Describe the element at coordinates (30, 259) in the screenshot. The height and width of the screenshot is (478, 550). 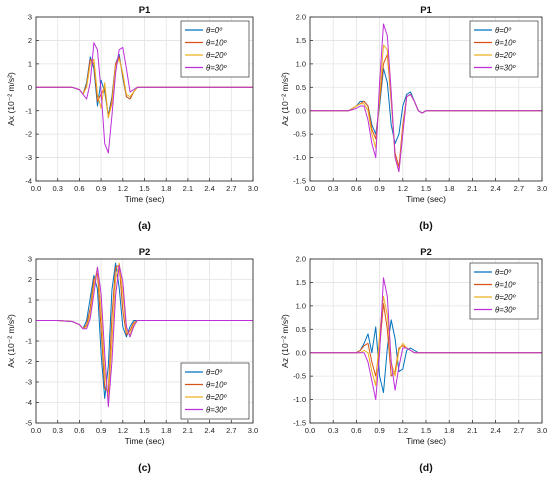
I see `y-tick-label: 3` at that location.